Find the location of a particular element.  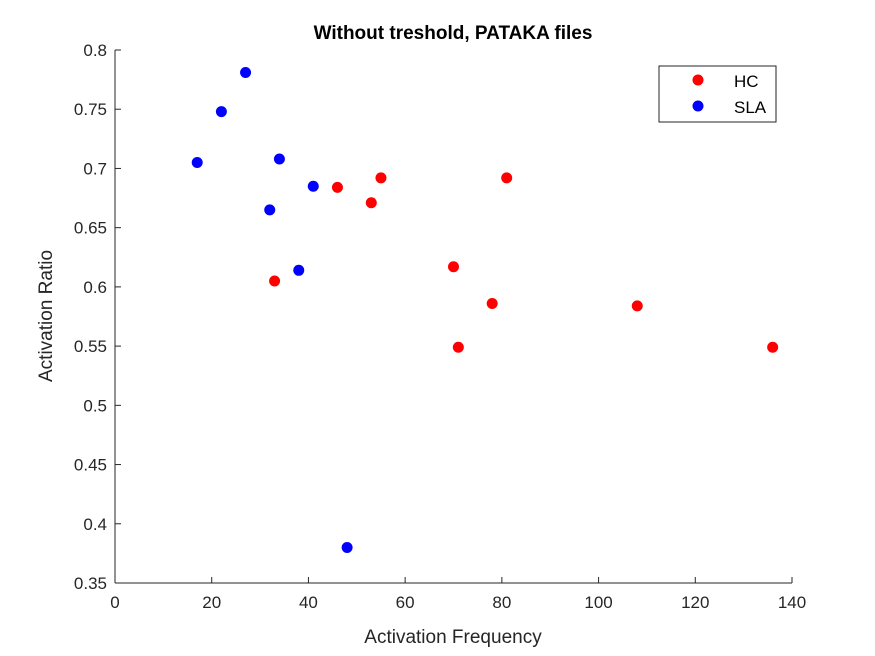

y-tick-label: 0.4 is located at coordinates (95, 524).